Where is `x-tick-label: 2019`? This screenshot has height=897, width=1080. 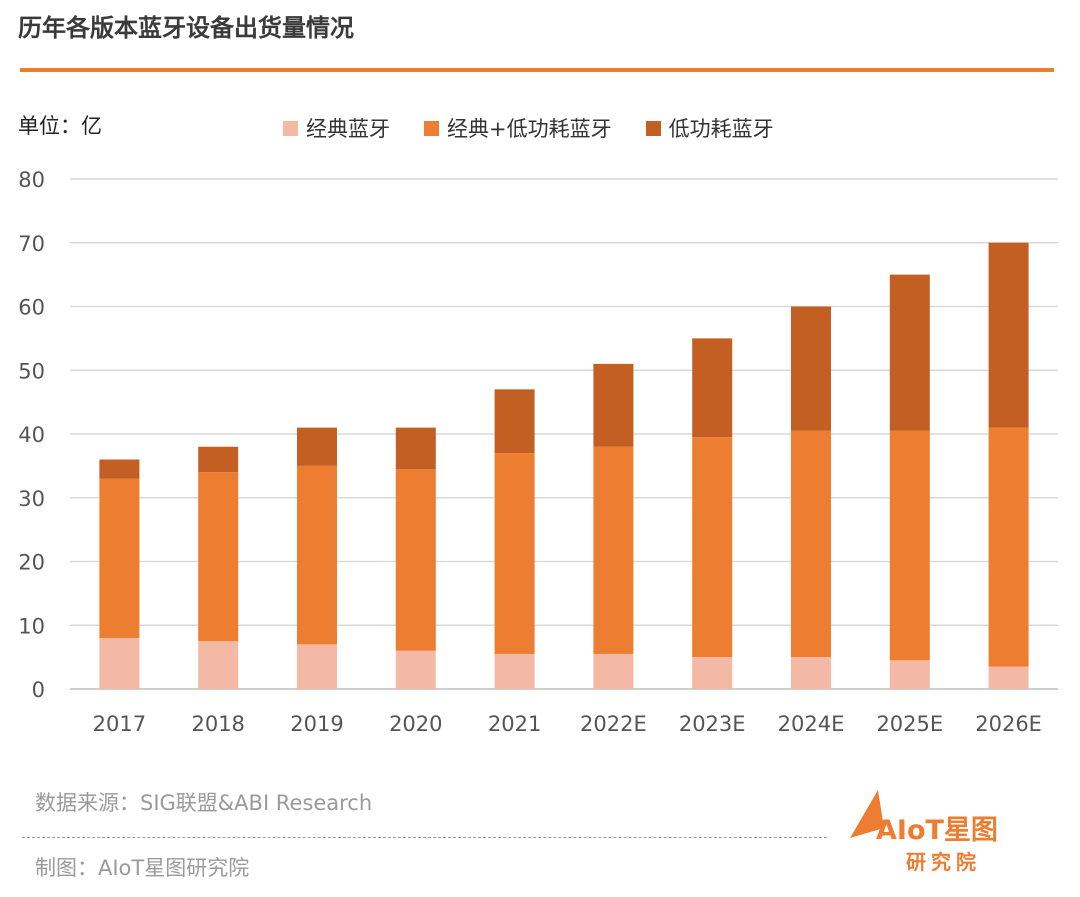
x-tick-label: 2019 is located at coordinates (316, 724).